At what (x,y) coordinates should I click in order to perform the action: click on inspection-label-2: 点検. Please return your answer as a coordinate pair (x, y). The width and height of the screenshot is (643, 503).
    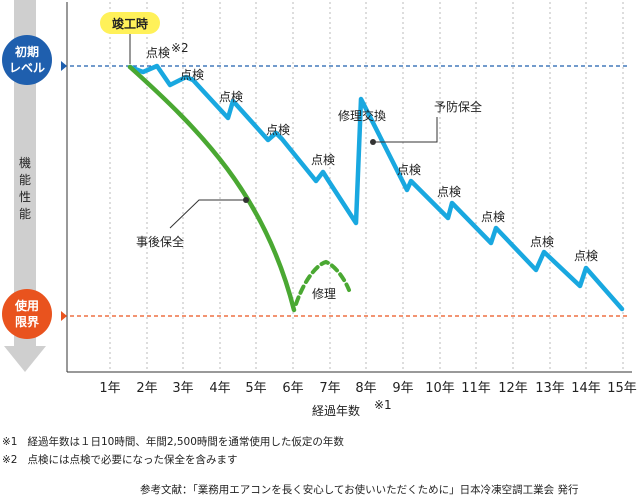
    Looking at the image, I should click on (192, 75).